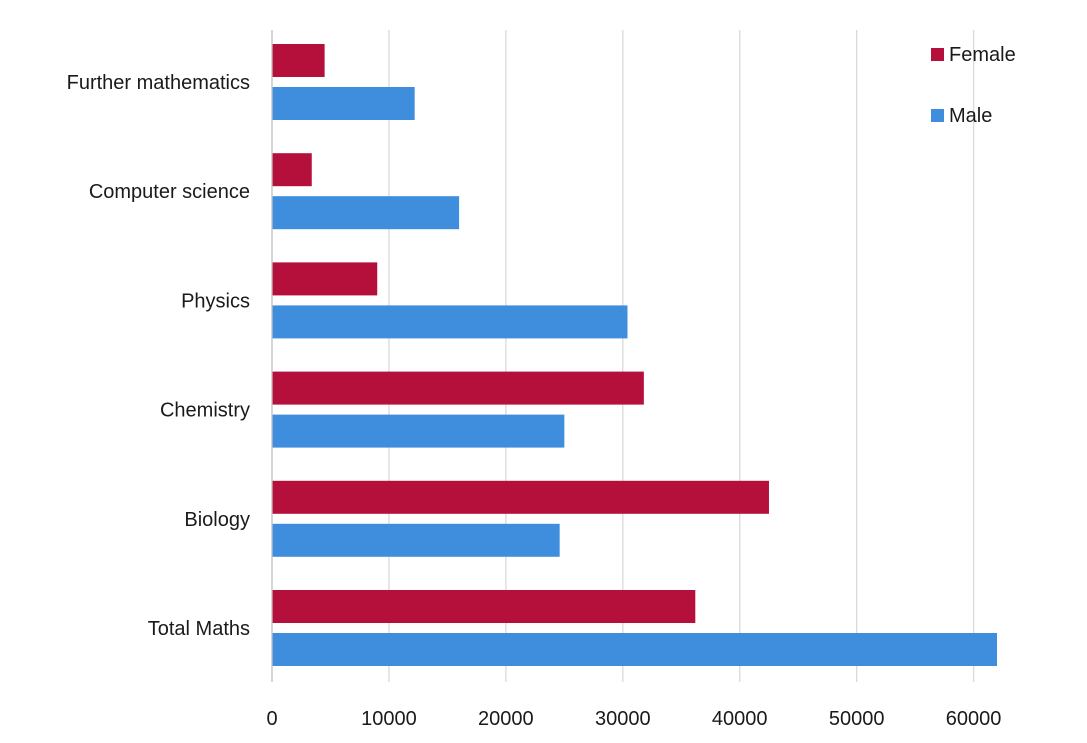 Image resolution: width=1087 pixels, height=743 pixels. Describe the element at coordinates (623, 719) in the screenshot. I see `x-tick-label: 30000` at that location.